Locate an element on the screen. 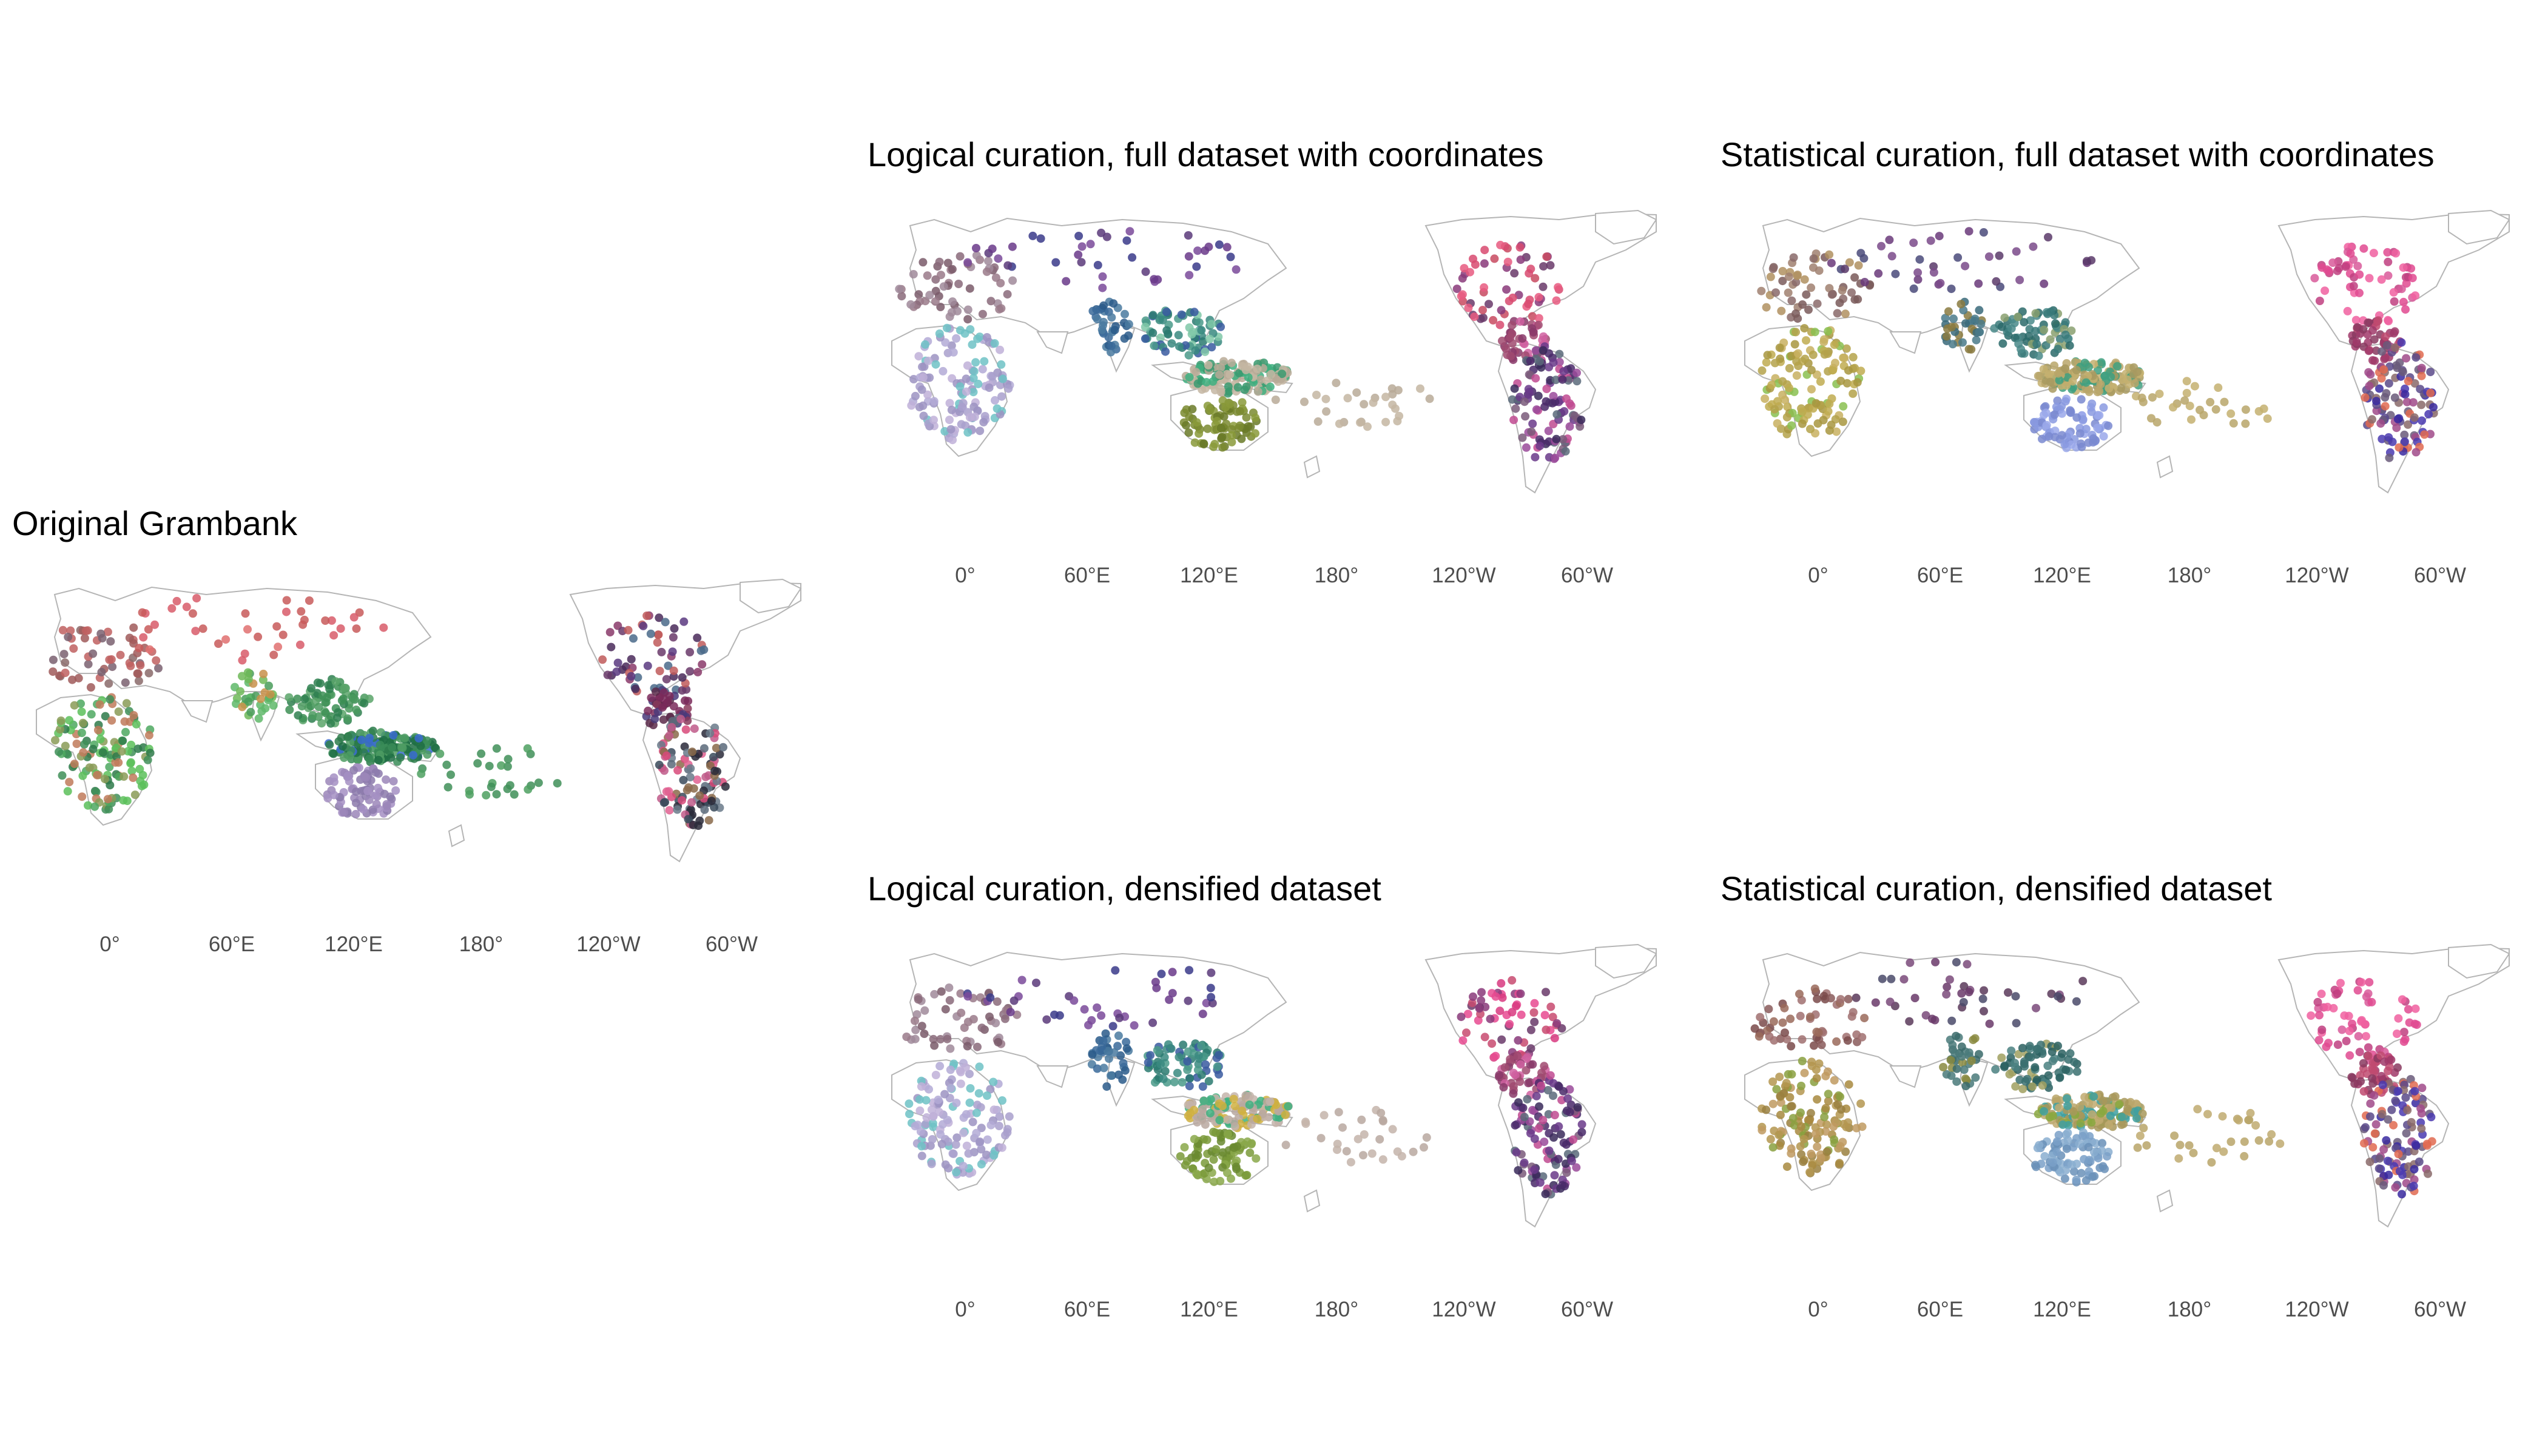 The height and width of the screenshot is (1456, 2548). x-tick-180: 180° is located at coordinates (481, 944).